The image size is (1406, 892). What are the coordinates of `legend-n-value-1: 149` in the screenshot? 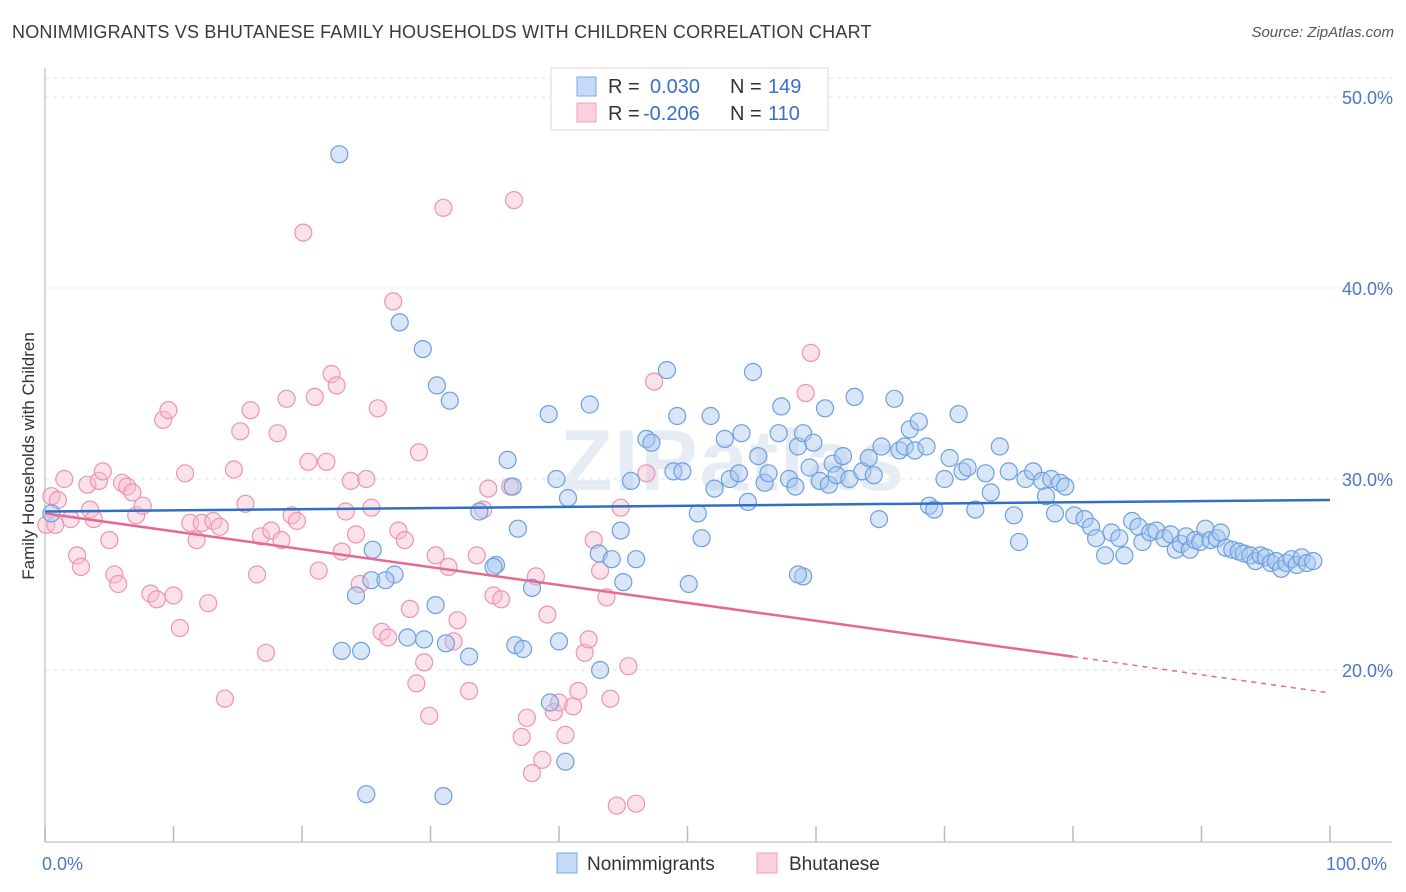 It's located at (784, 87).